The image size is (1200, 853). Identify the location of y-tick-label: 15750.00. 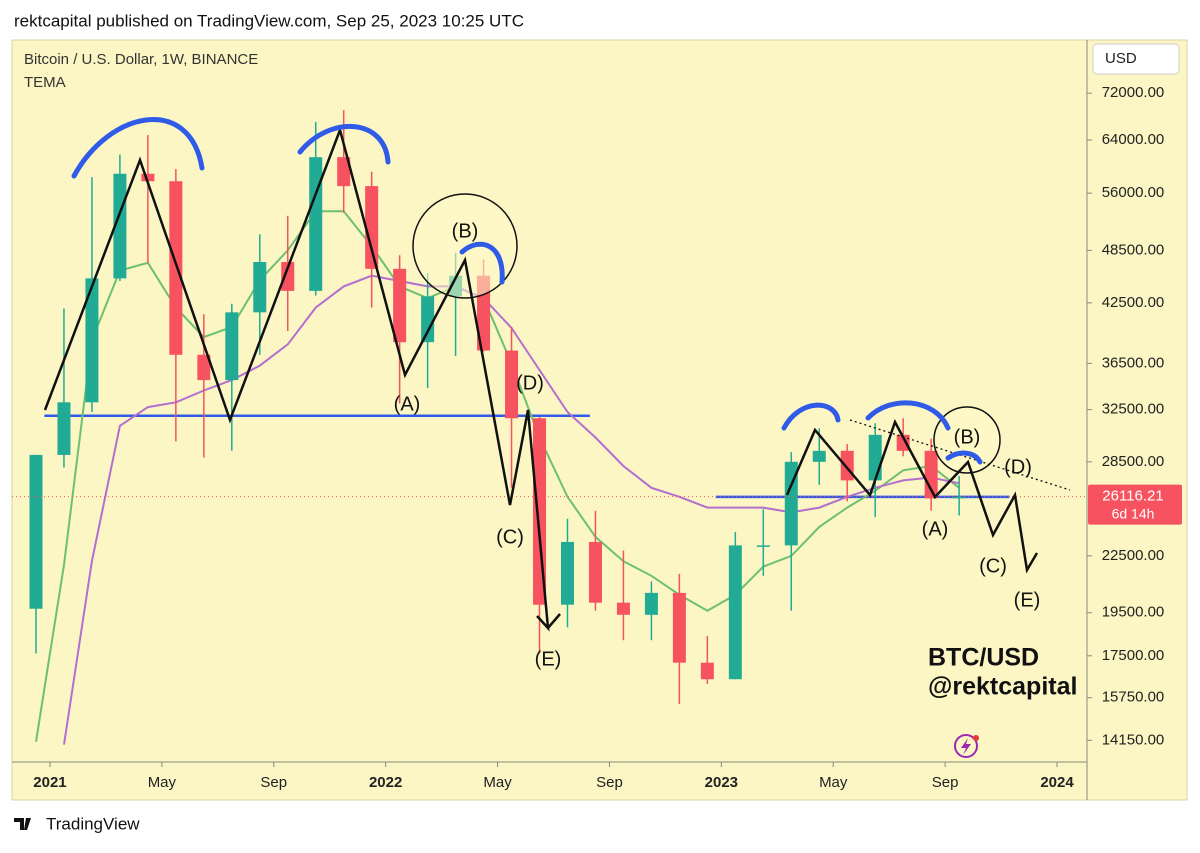
(1133, 697).